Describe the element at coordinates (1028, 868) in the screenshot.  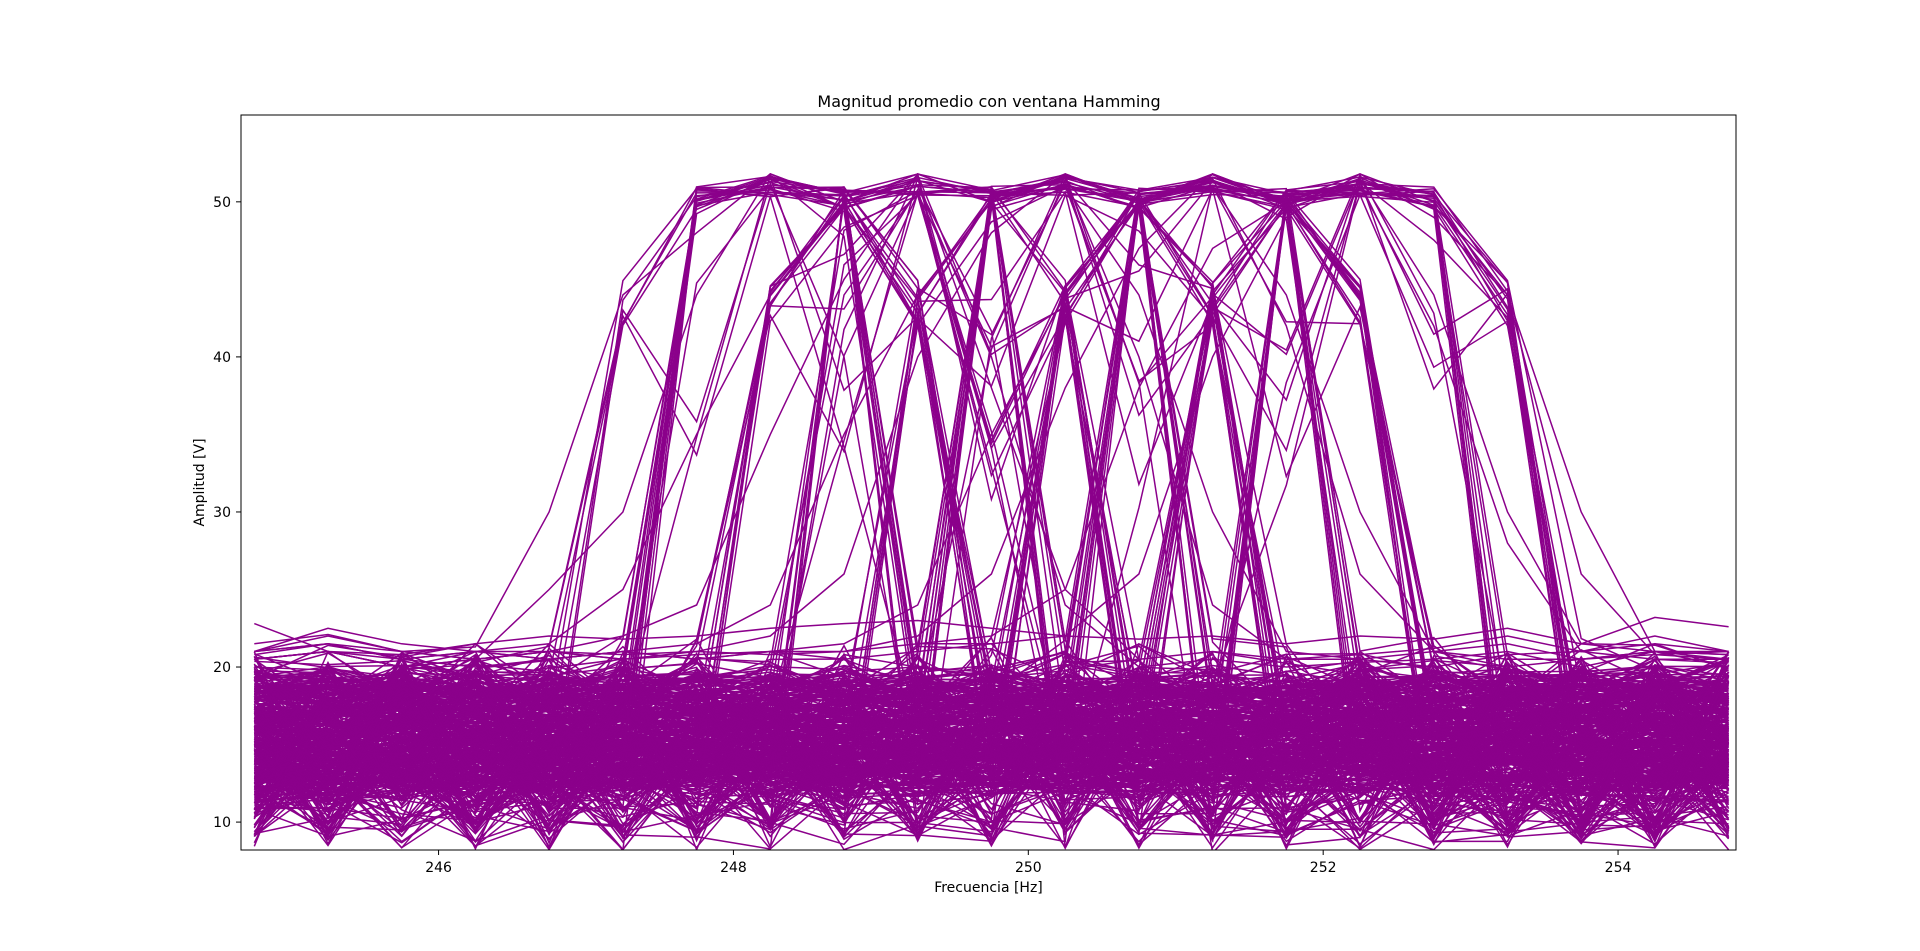
I see `x-tick-label: 250` at that location.